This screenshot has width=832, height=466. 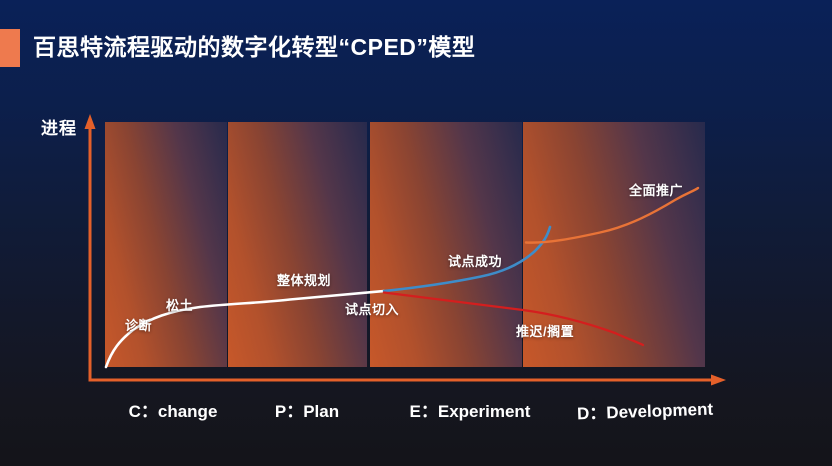 What do you see at coordinates (173, 411) in the screenshot?
I see `stage-label-change: C：change` at bounding box center [173, 411].